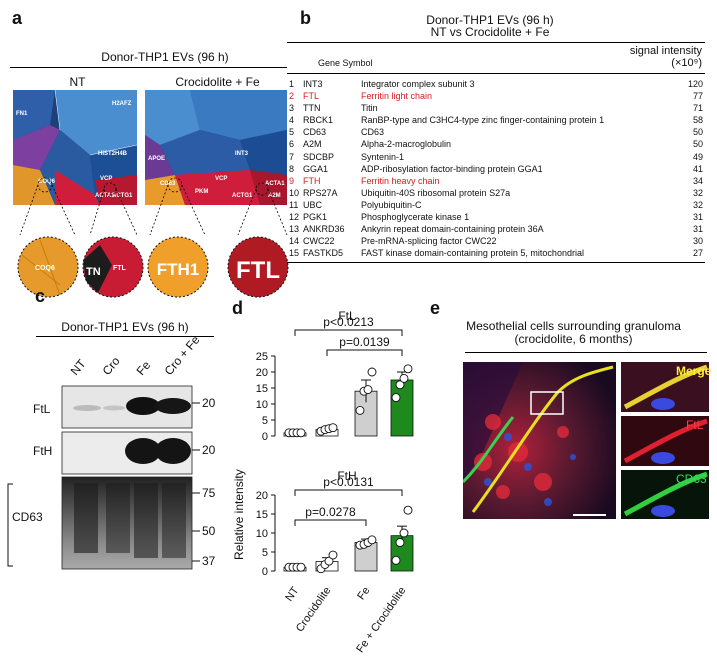  I want to click on col-signal-unit: (×10⁹), so click(686, 63).